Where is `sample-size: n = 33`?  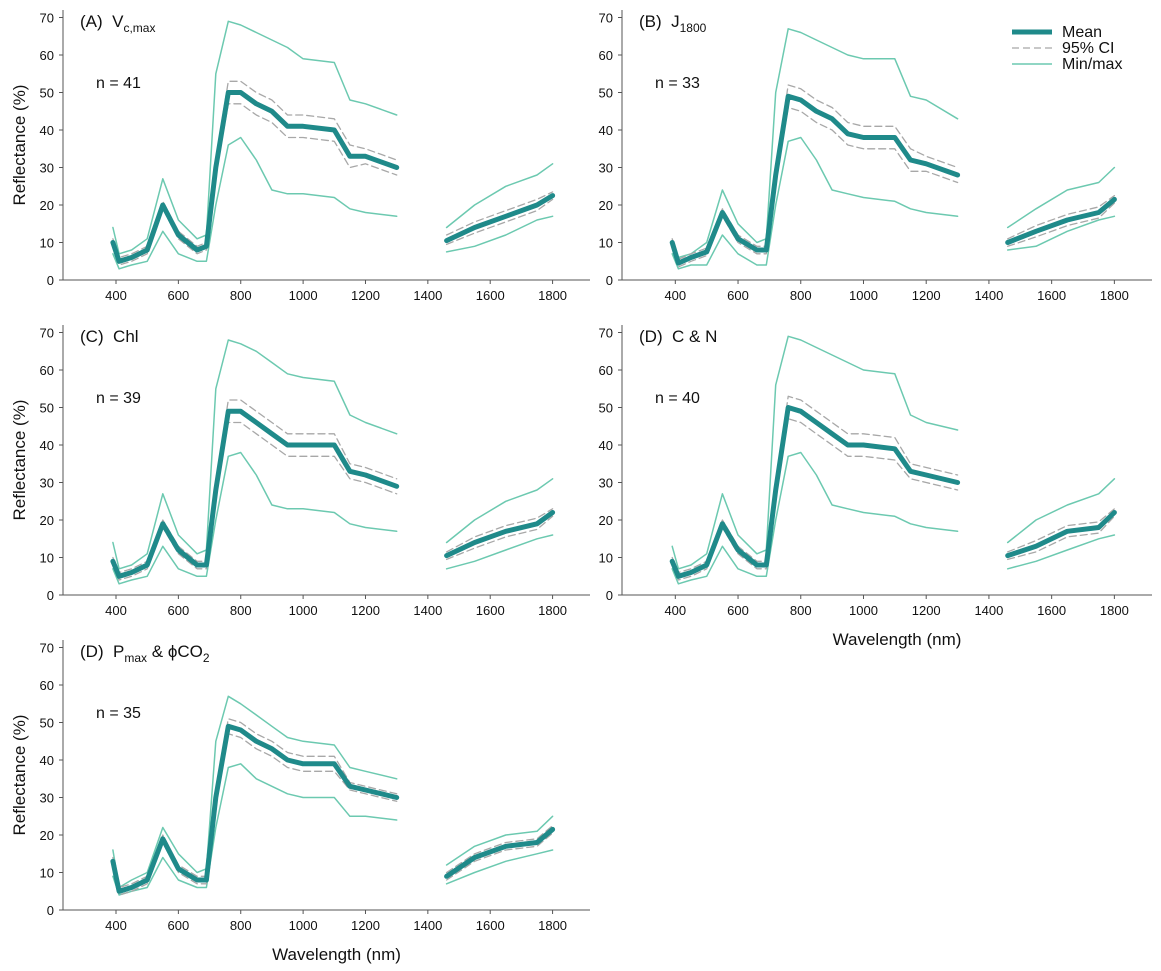 sample-size: n = 33 is located at coordinates (677, 83).